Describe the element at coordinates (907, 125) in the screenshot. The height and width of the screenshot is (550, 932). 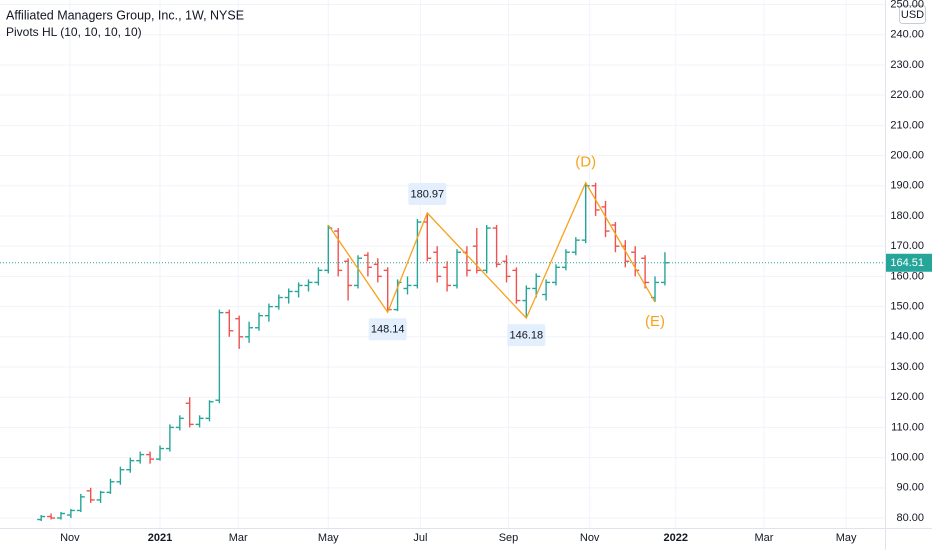
I see `y-tick-label: 210.00` at that location.